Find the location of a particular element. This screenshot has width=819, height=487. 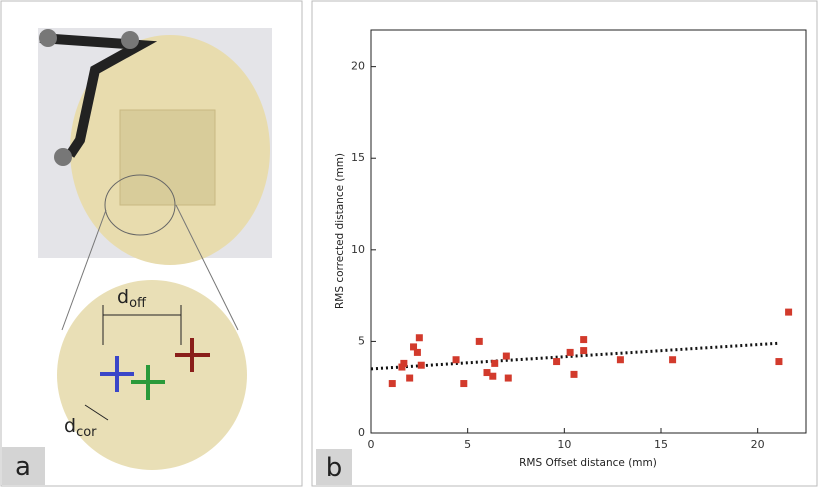

magnified-view: doff dcor is located at coordinates (152, 375).